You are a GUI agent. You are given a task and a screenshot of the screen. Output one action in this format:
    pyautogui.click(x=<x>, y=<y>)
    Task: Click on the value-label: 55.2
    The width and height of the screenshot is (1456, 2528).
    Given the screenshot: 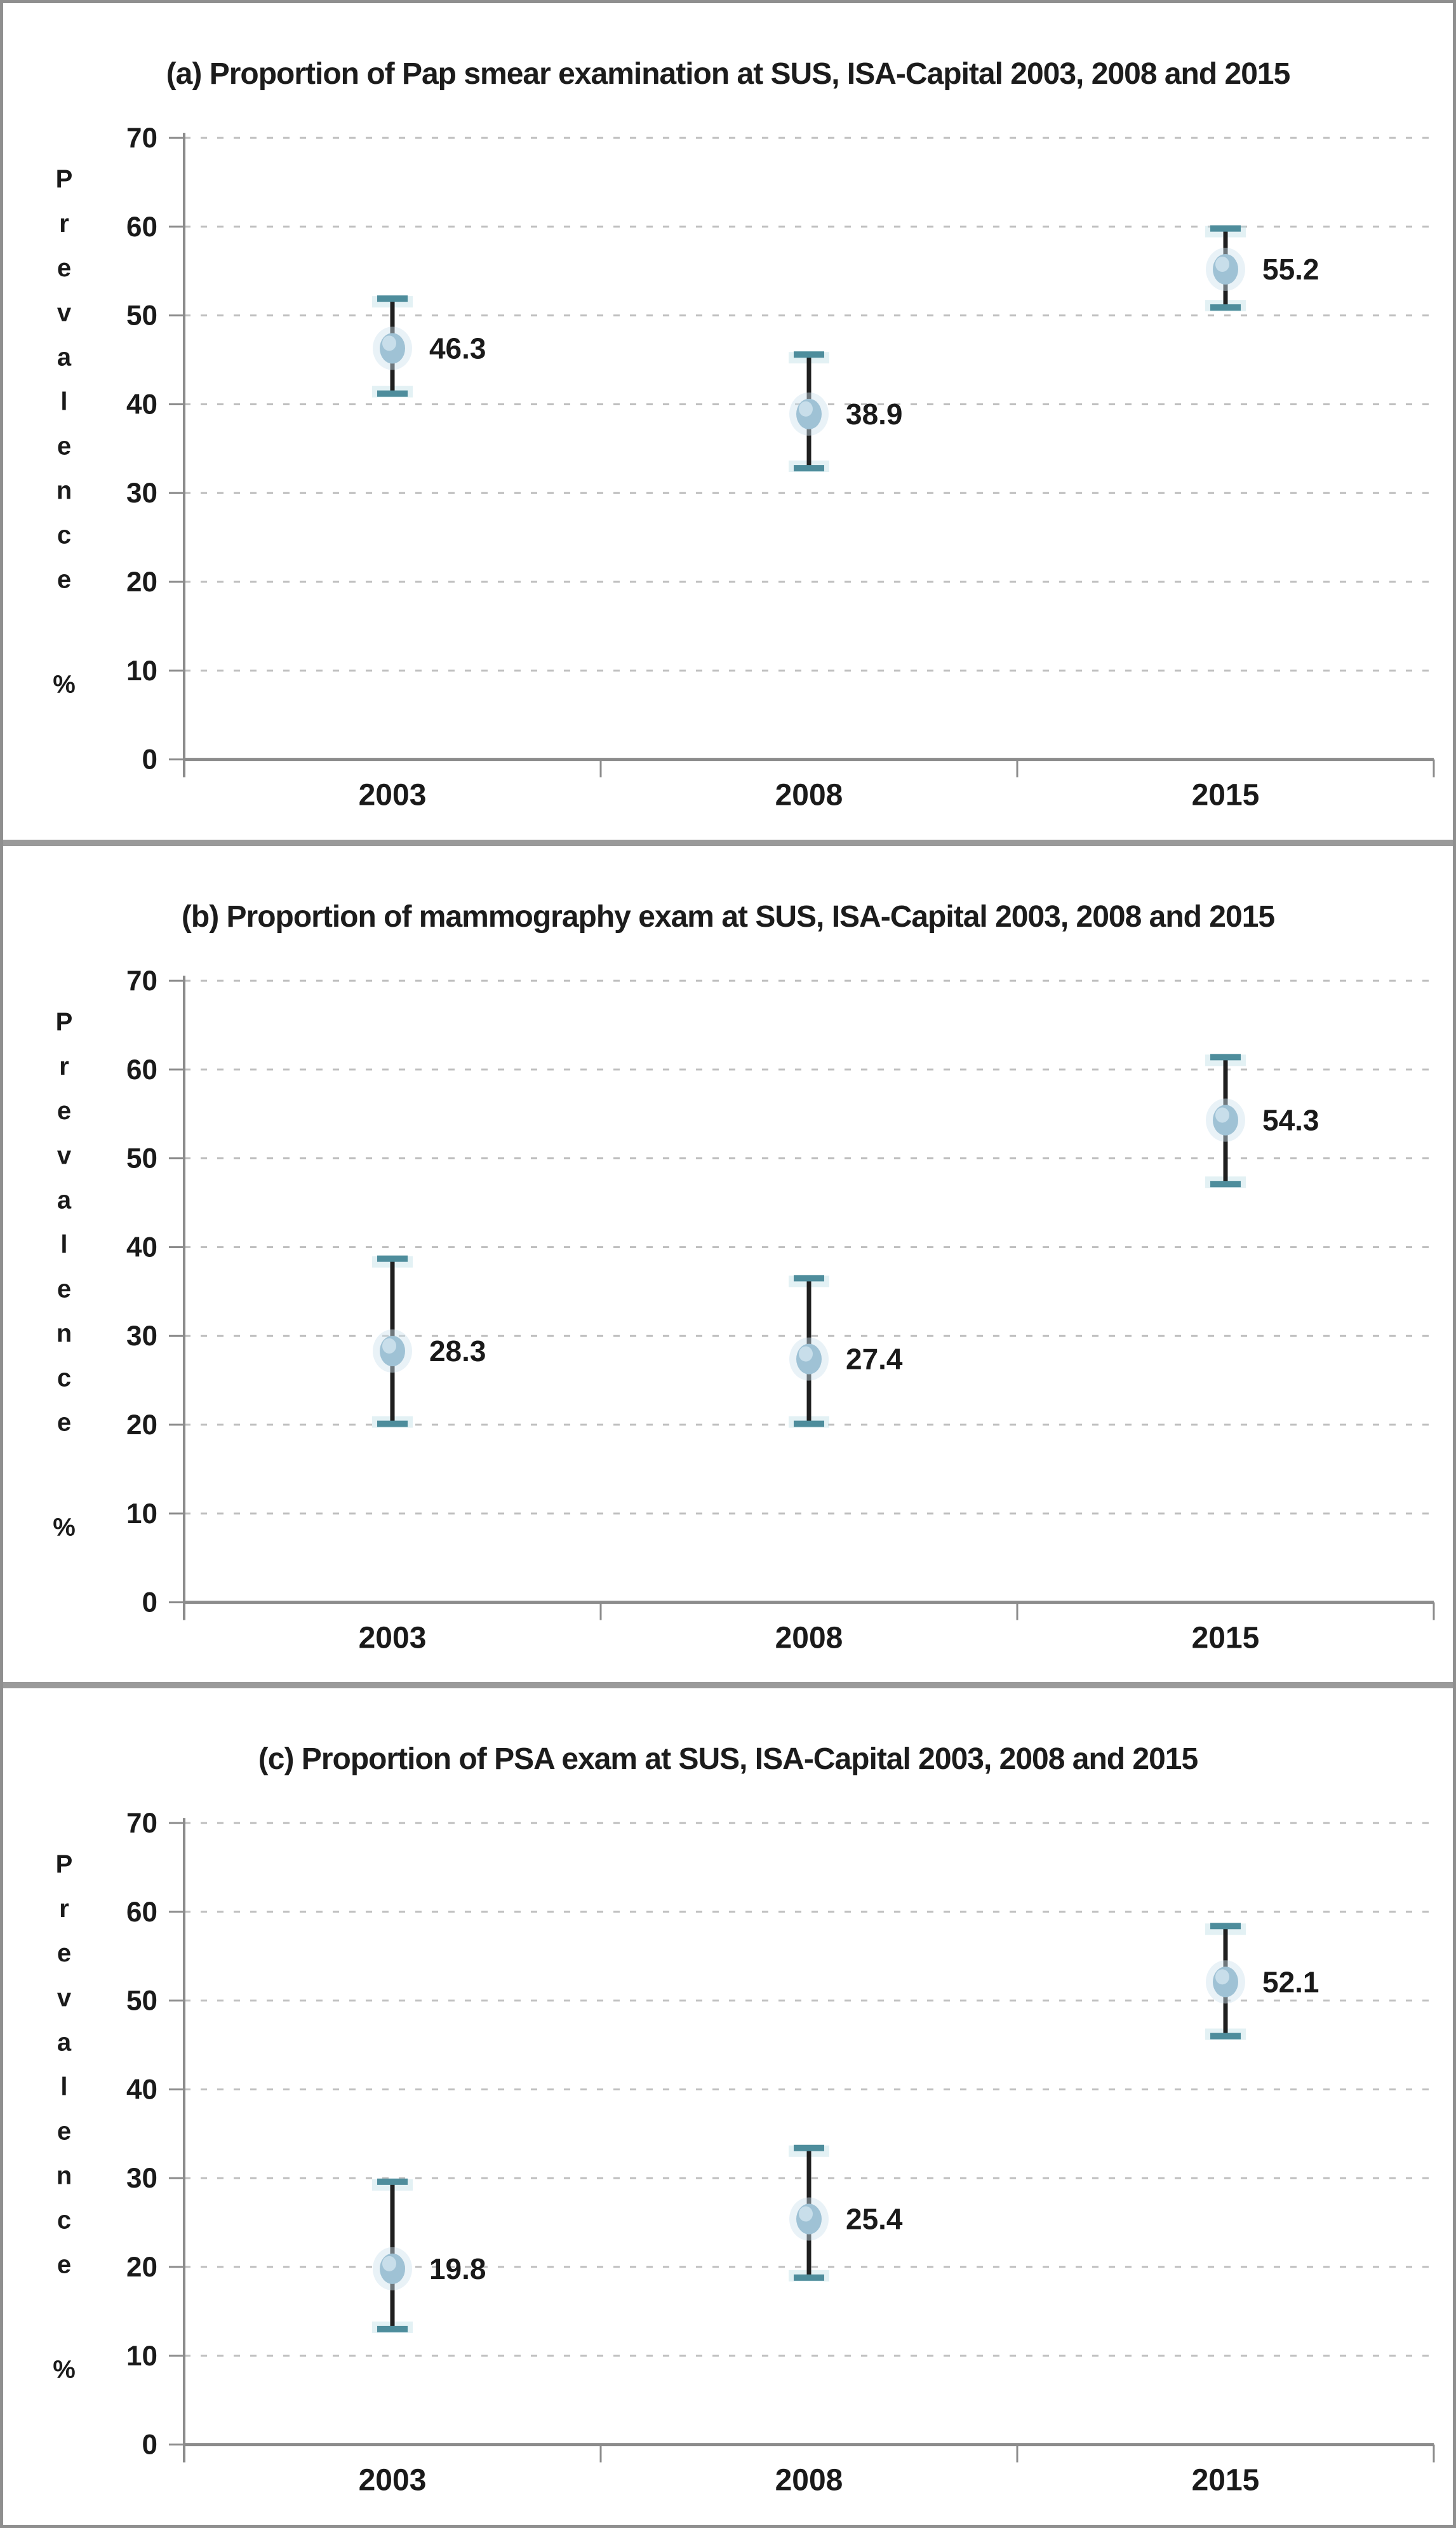 What is the action you would take?
    pyautogui.click(x=1290, y=269)
    